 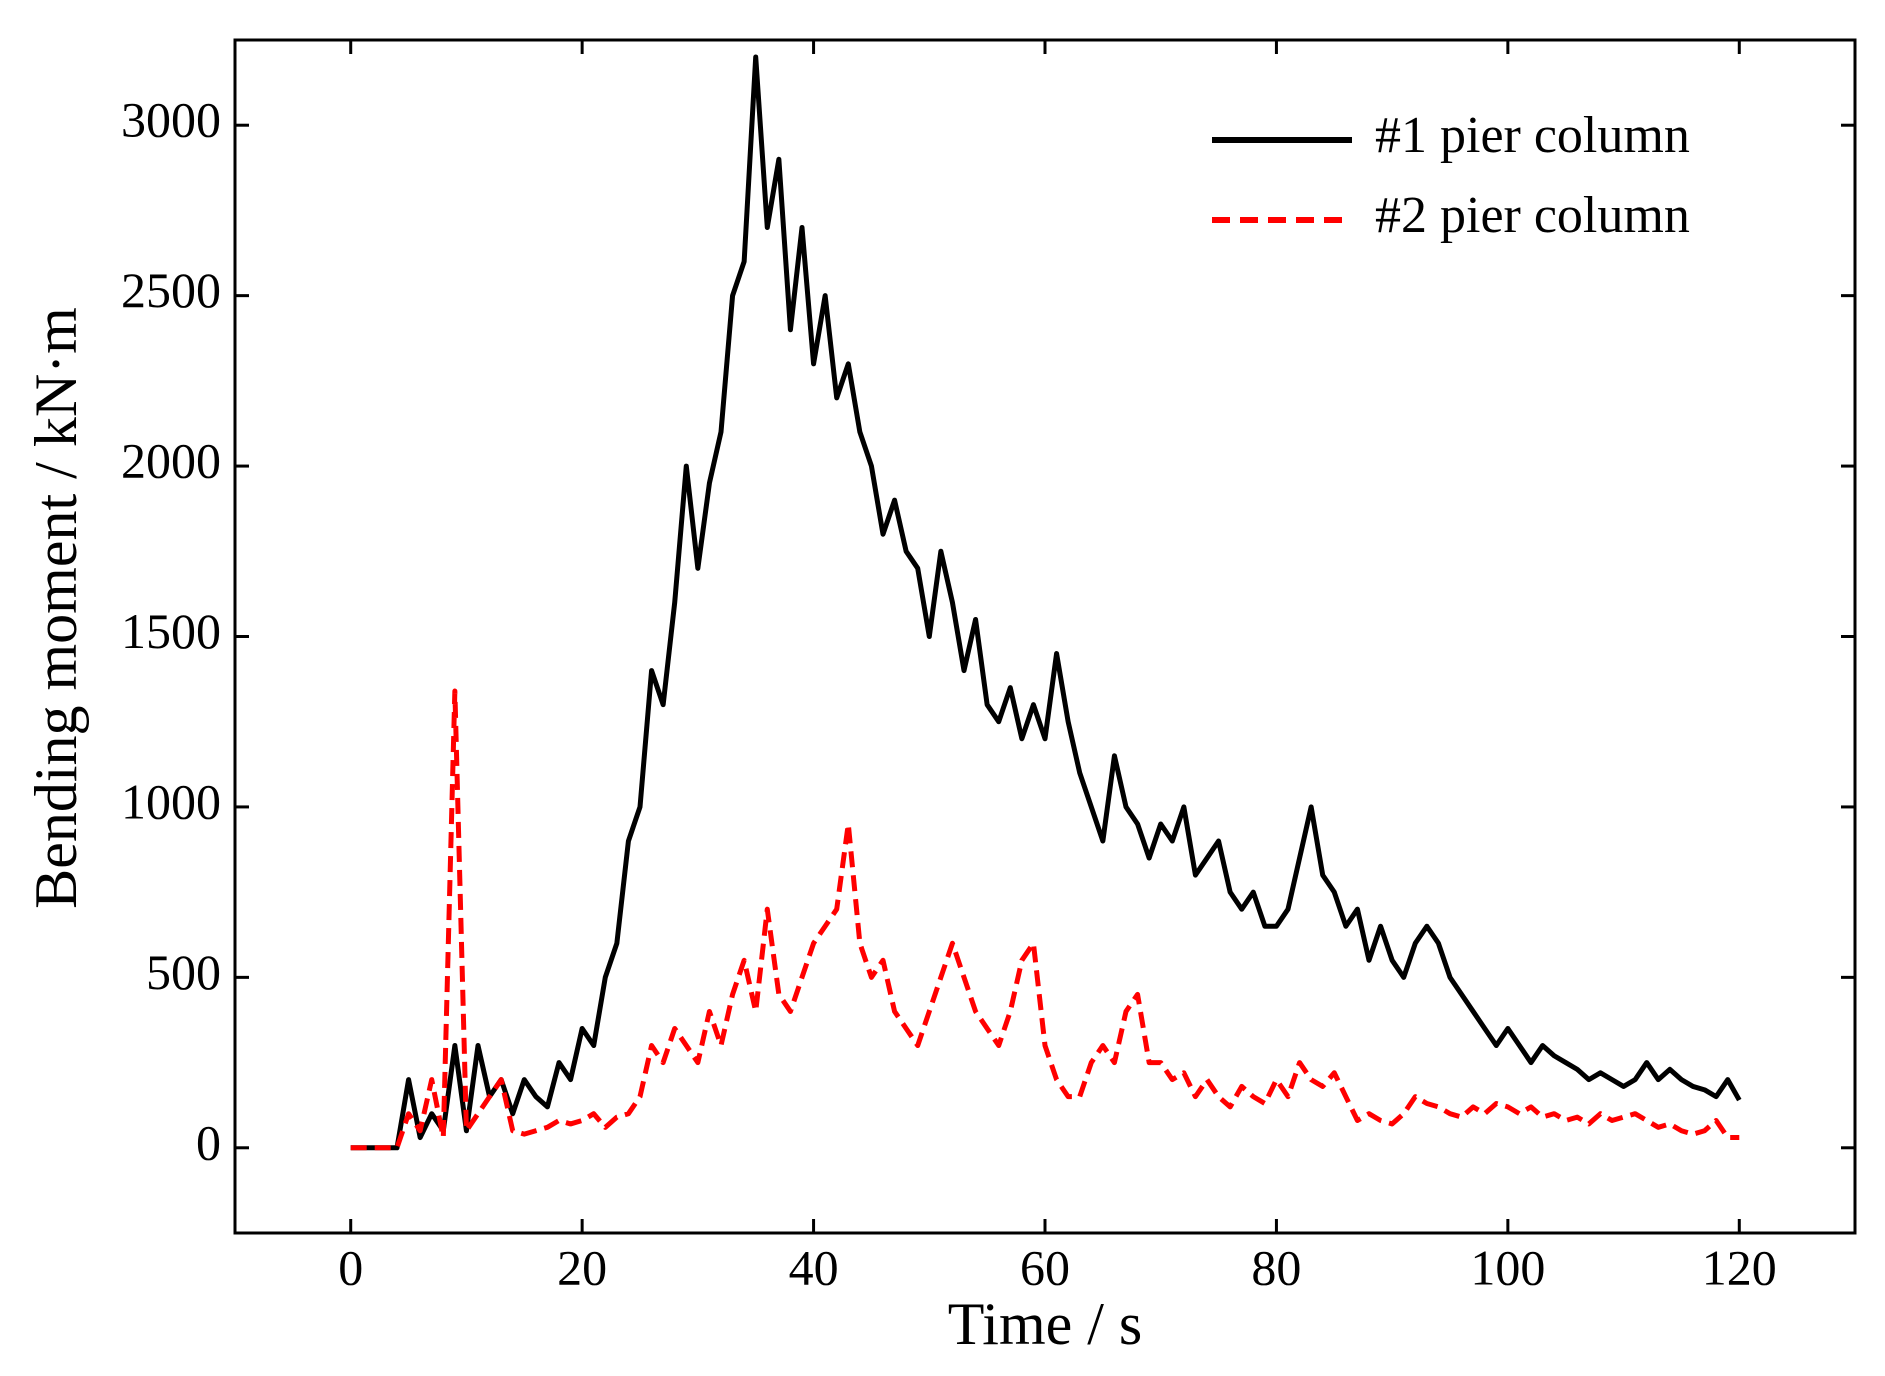 What do you see at coordinates (1739, 1267) in the screenshot?
I see `x-tick-label: 120` at bounding box center [1739, 1267].